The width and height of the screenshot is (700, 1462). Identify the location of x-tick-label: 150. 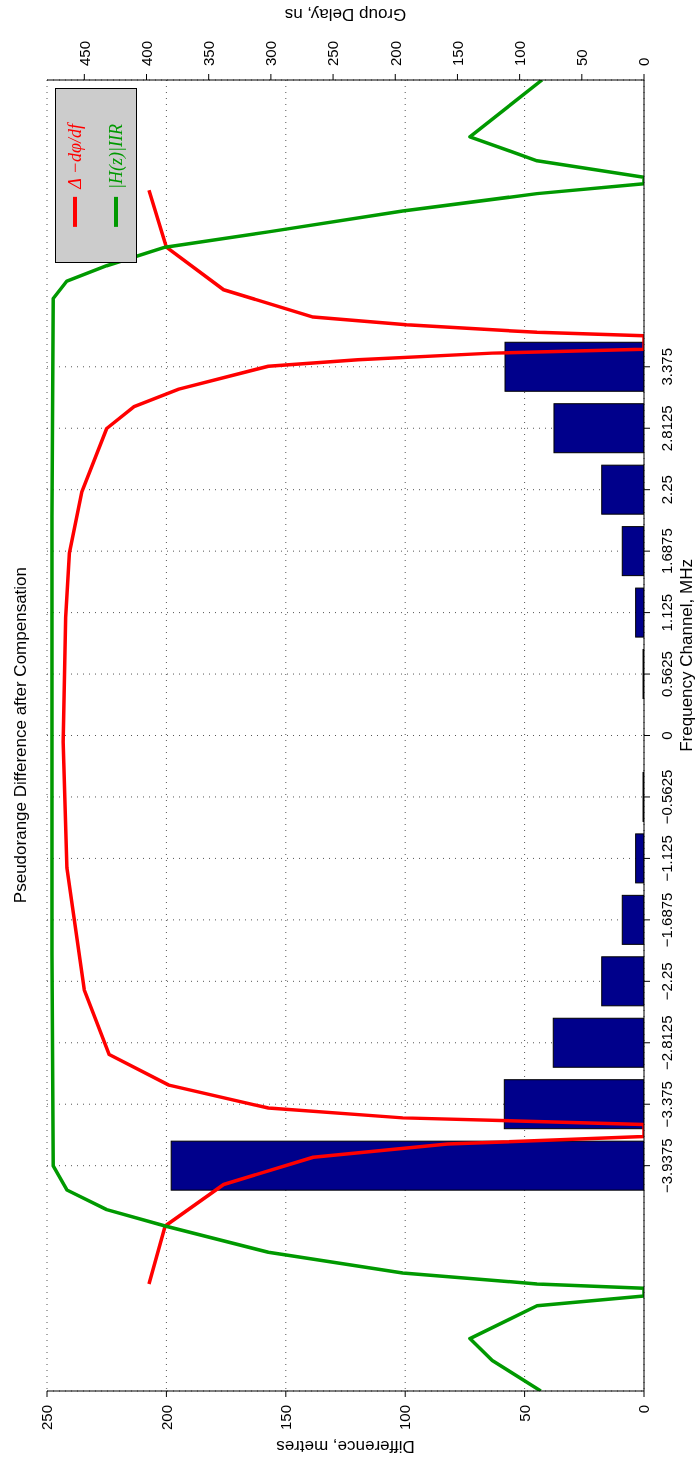
(286, 1418).